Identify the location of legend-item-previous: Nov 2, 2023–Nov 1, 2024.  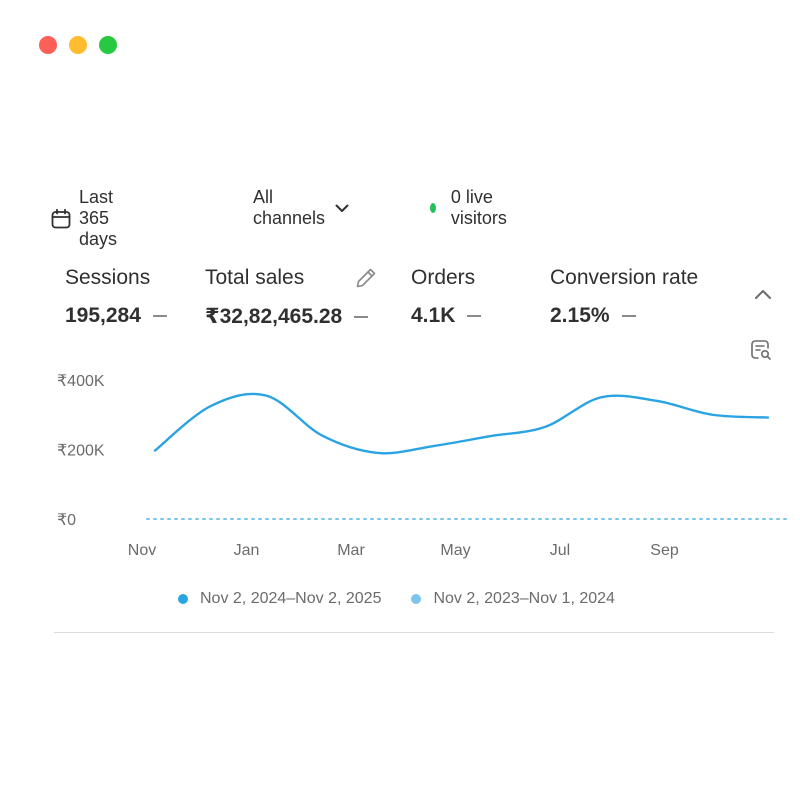
(513, 599).